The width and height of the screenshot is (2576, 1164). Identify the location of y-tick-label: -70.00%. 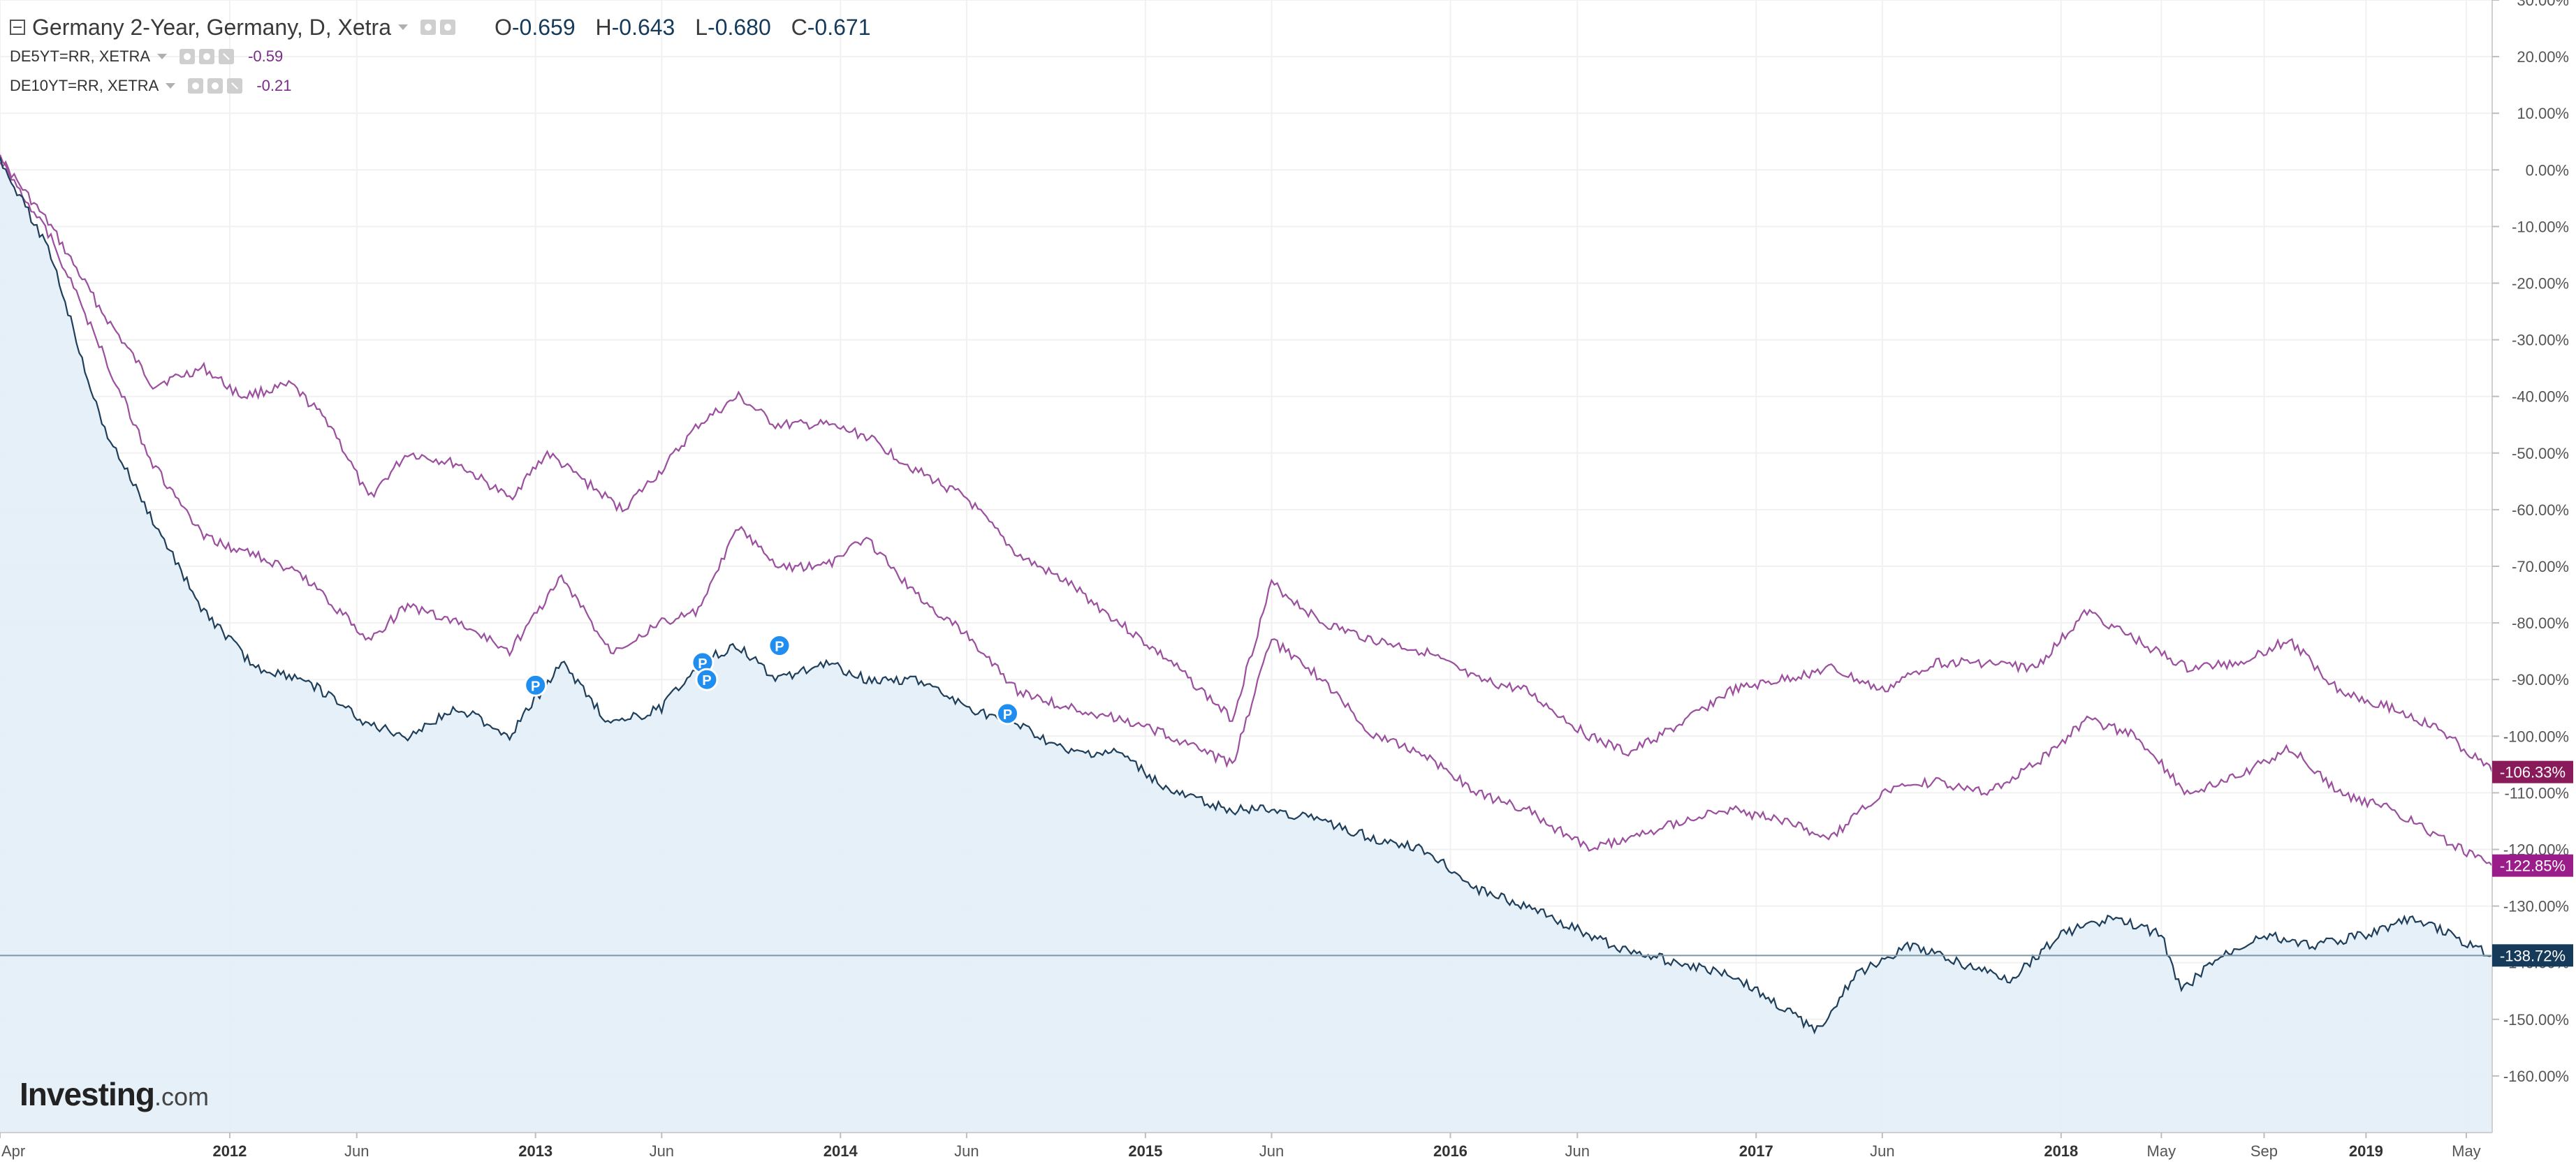
(2540, 566).